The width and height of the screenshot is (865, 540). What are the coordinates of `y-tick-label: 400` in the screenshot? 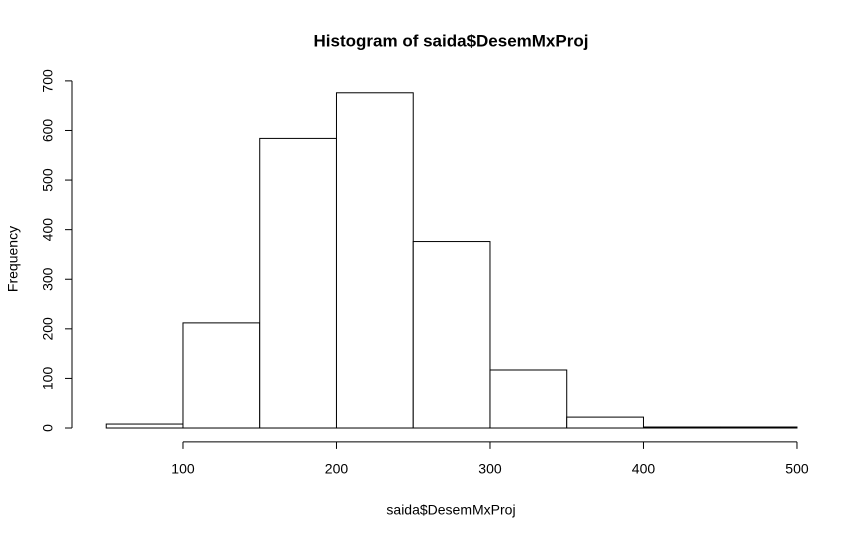 It's located at (48, 230).